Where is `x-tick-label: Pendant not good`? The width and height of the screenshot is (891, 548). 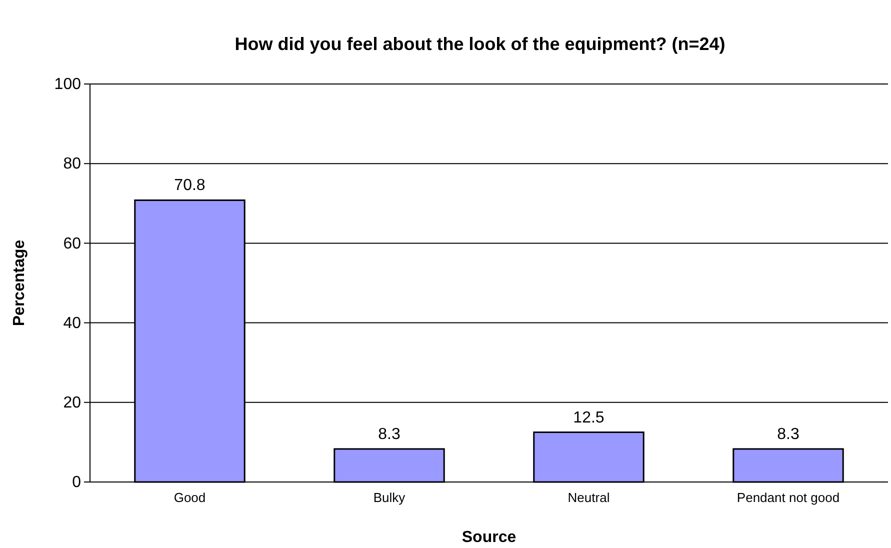
x-tick-label: Pendant not good is located at coordinates (788, 497).